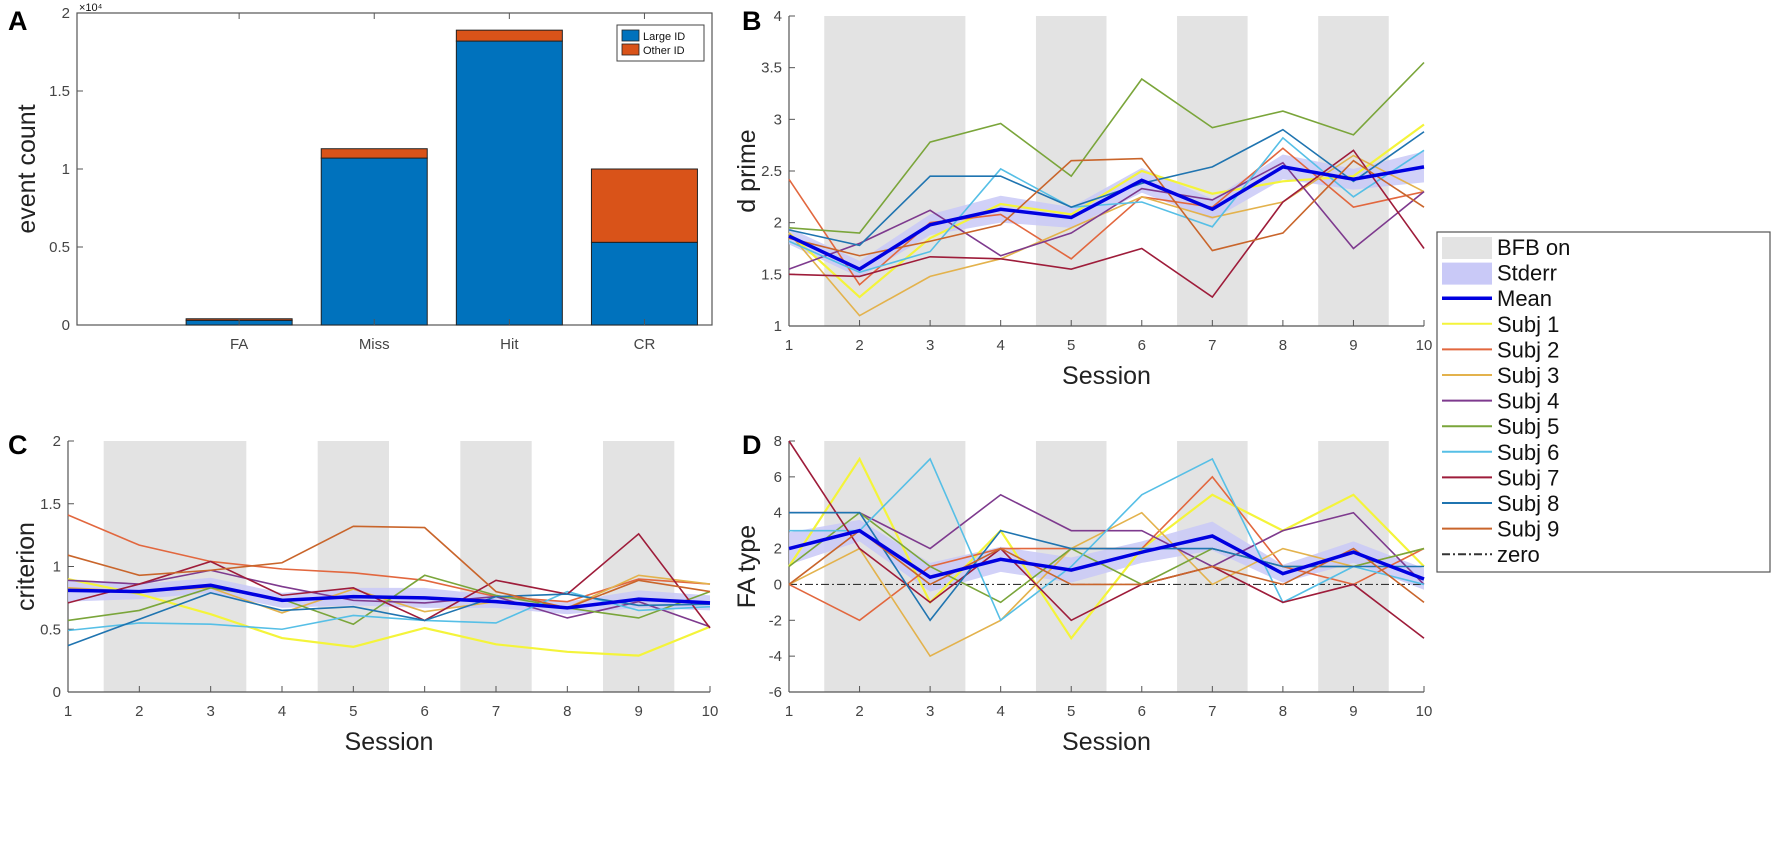 Image resolution: width=1772 pixels, height=847 pixels. I want to click on subj-8-line, so click(389, 619).